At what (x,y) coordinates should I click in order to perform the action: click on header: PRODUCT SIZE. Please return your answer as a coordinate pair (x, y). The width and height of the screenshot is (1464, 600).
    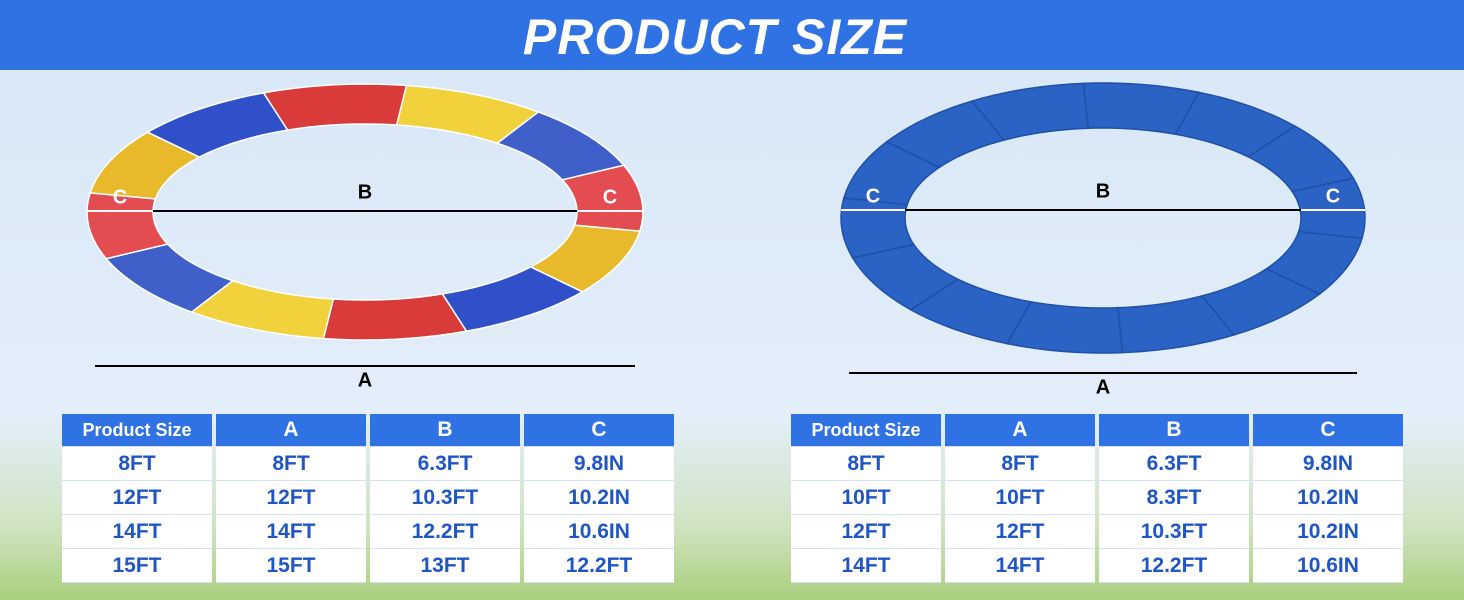
    Looking at the image, I should click on (732, 35).